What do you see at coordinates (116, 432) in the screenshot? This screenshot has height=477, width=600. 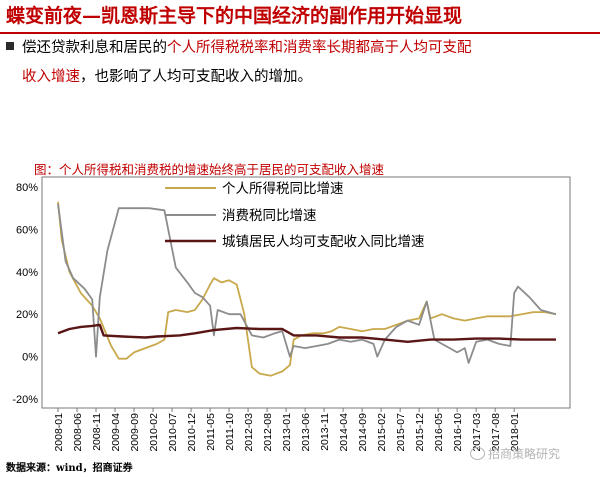 I see `x-tick-label: 2009-04` at bounding box center [116, 432].